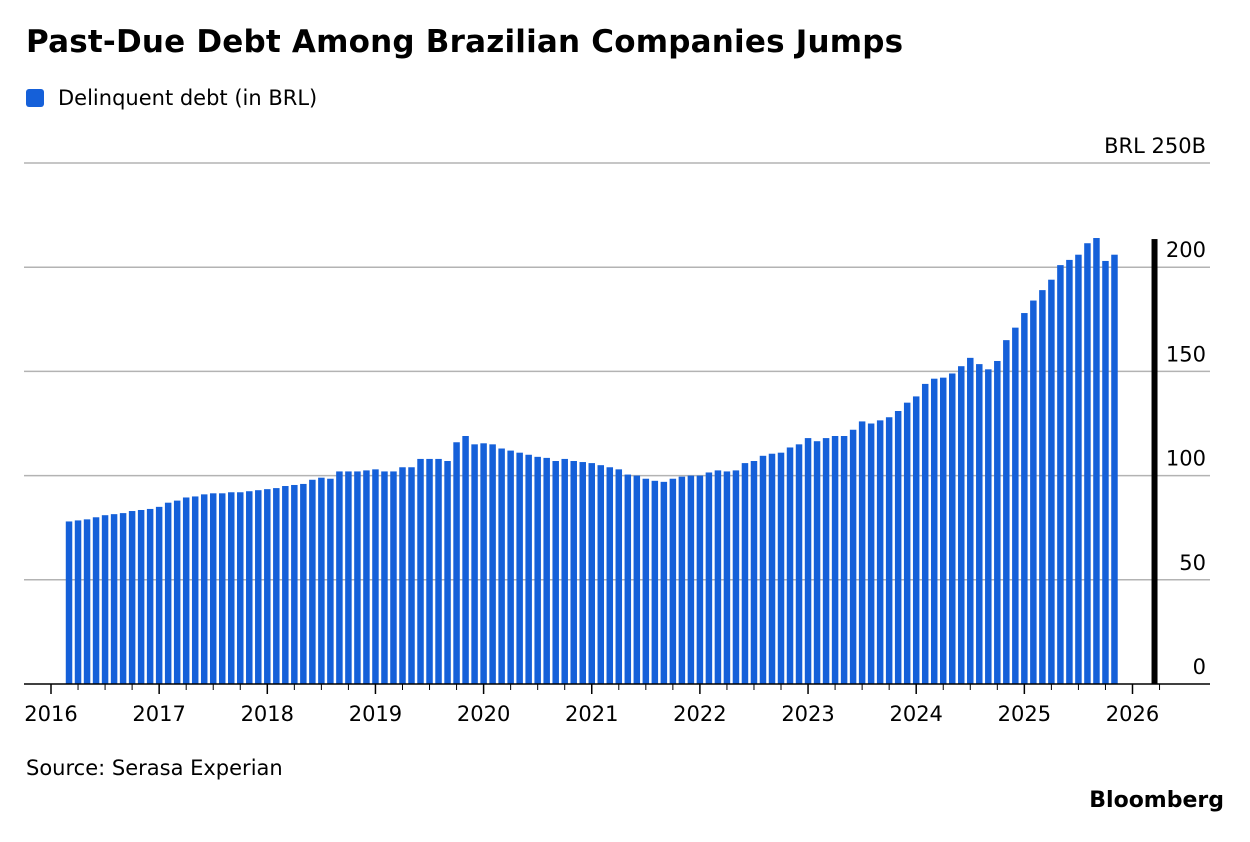 This screenshot has width=1250, height=842. I want to click on x-tick-label: 2018, so click(267, 714).